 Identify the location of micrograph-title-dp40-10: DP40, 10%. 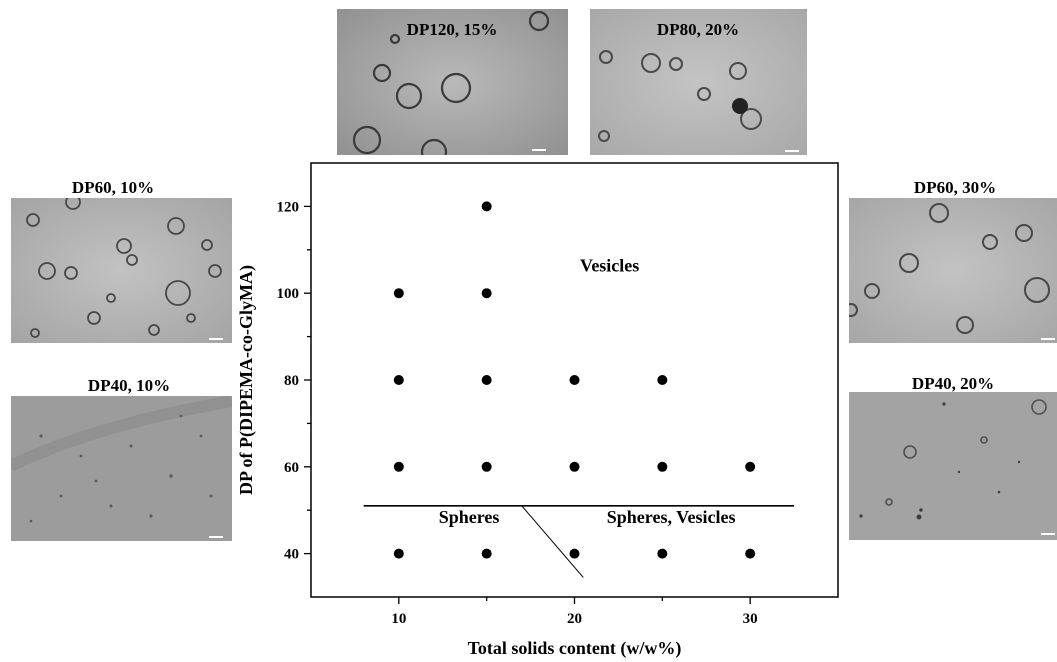
(129, 385).